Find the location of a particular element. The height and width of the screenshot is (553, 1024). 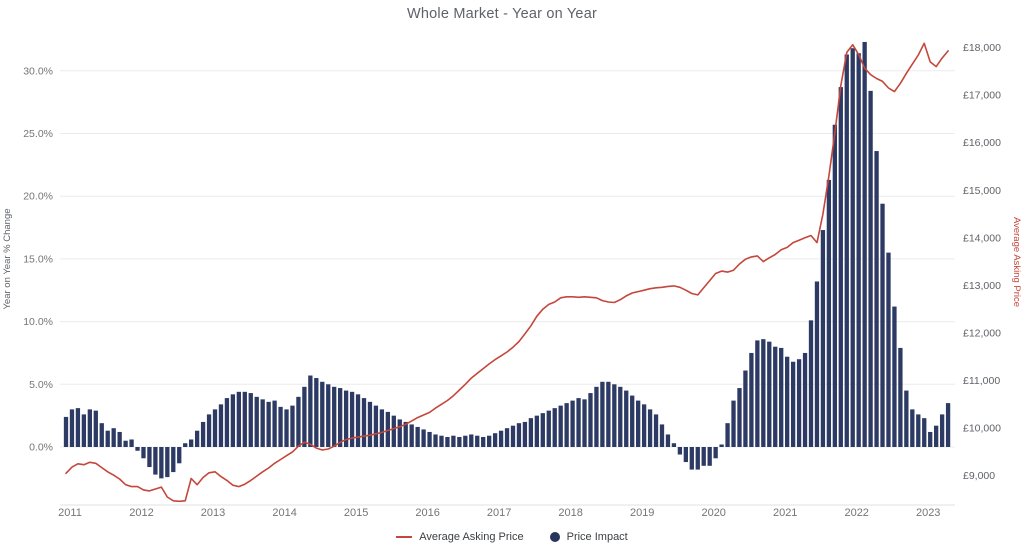

right-tick-label: £17,000 is located at coordinates (982, 96).